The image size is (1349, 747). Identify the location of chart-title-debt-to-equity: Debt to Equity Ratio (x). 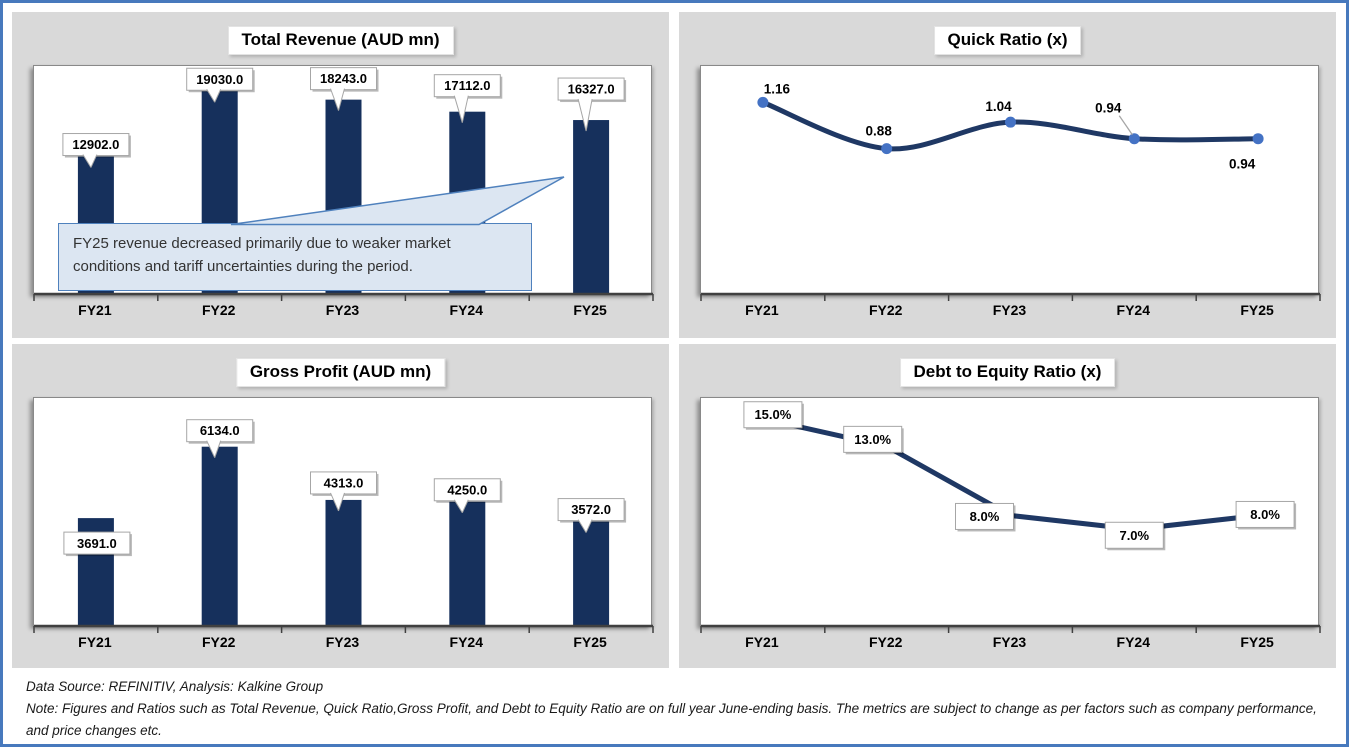
(1007, 372).